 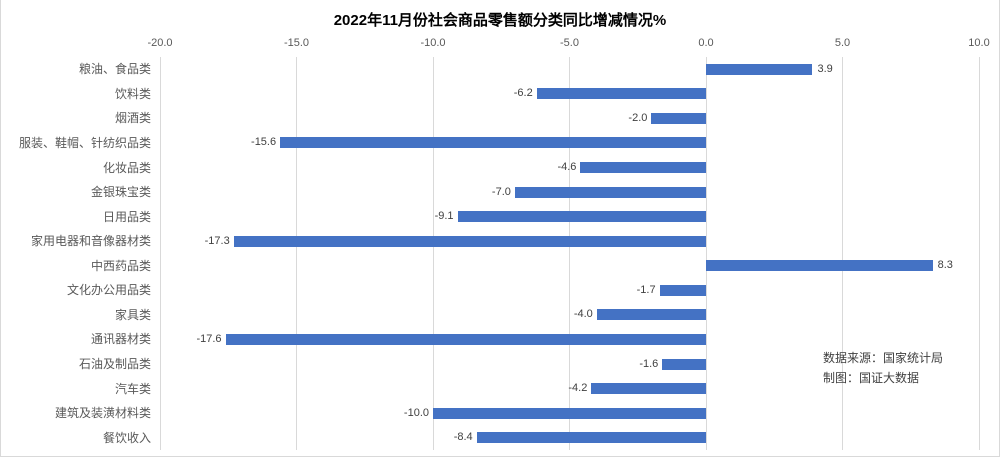 What do you see at coordinates (102, 413) in the screenshot?
I see `category-label: 建筑及装潢材料类` at bounding box center [102, 413].